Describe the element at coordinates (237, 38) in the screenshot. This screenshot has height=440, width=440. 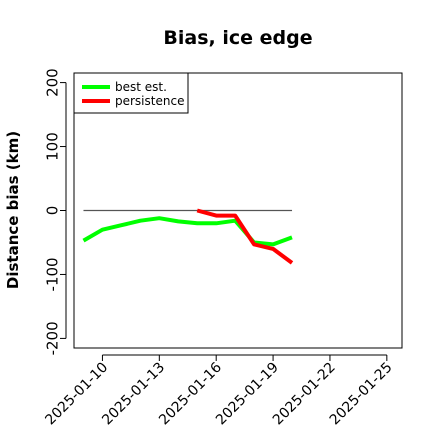
I see `chart-title: Bias, ice edge` at that location.